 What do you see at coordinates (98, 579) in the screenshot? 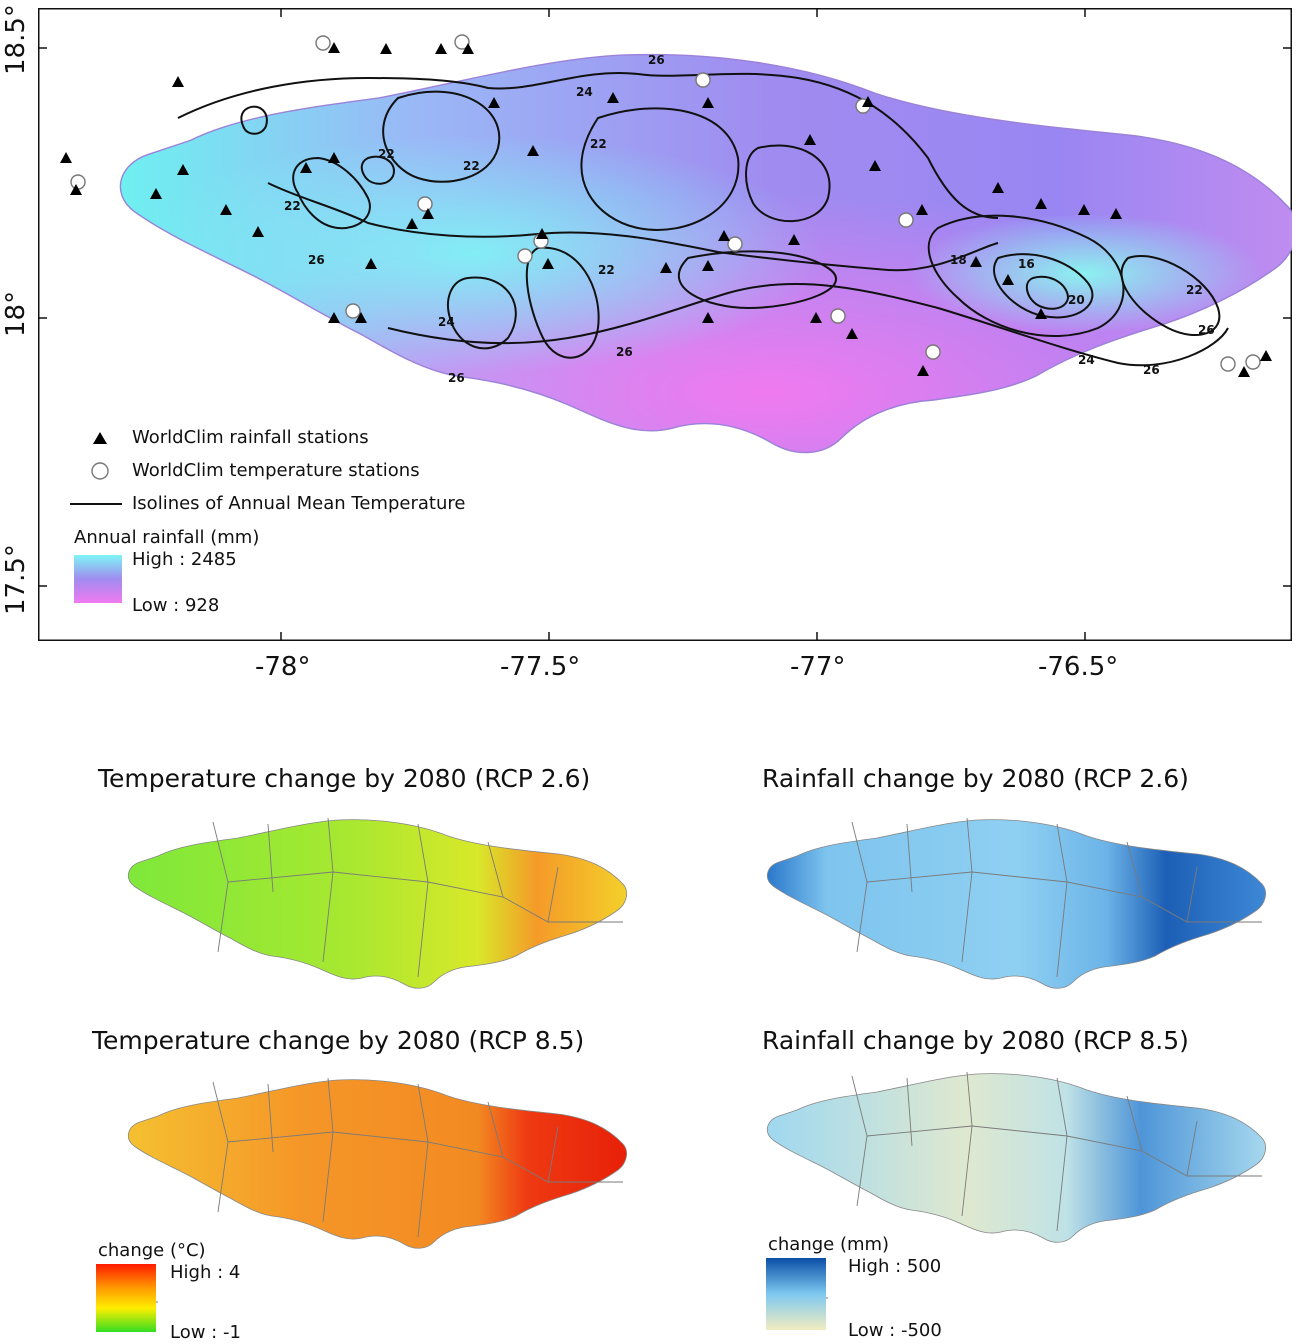
I see `annual-rainfall-colorbar` at bounding box center [98, 579].